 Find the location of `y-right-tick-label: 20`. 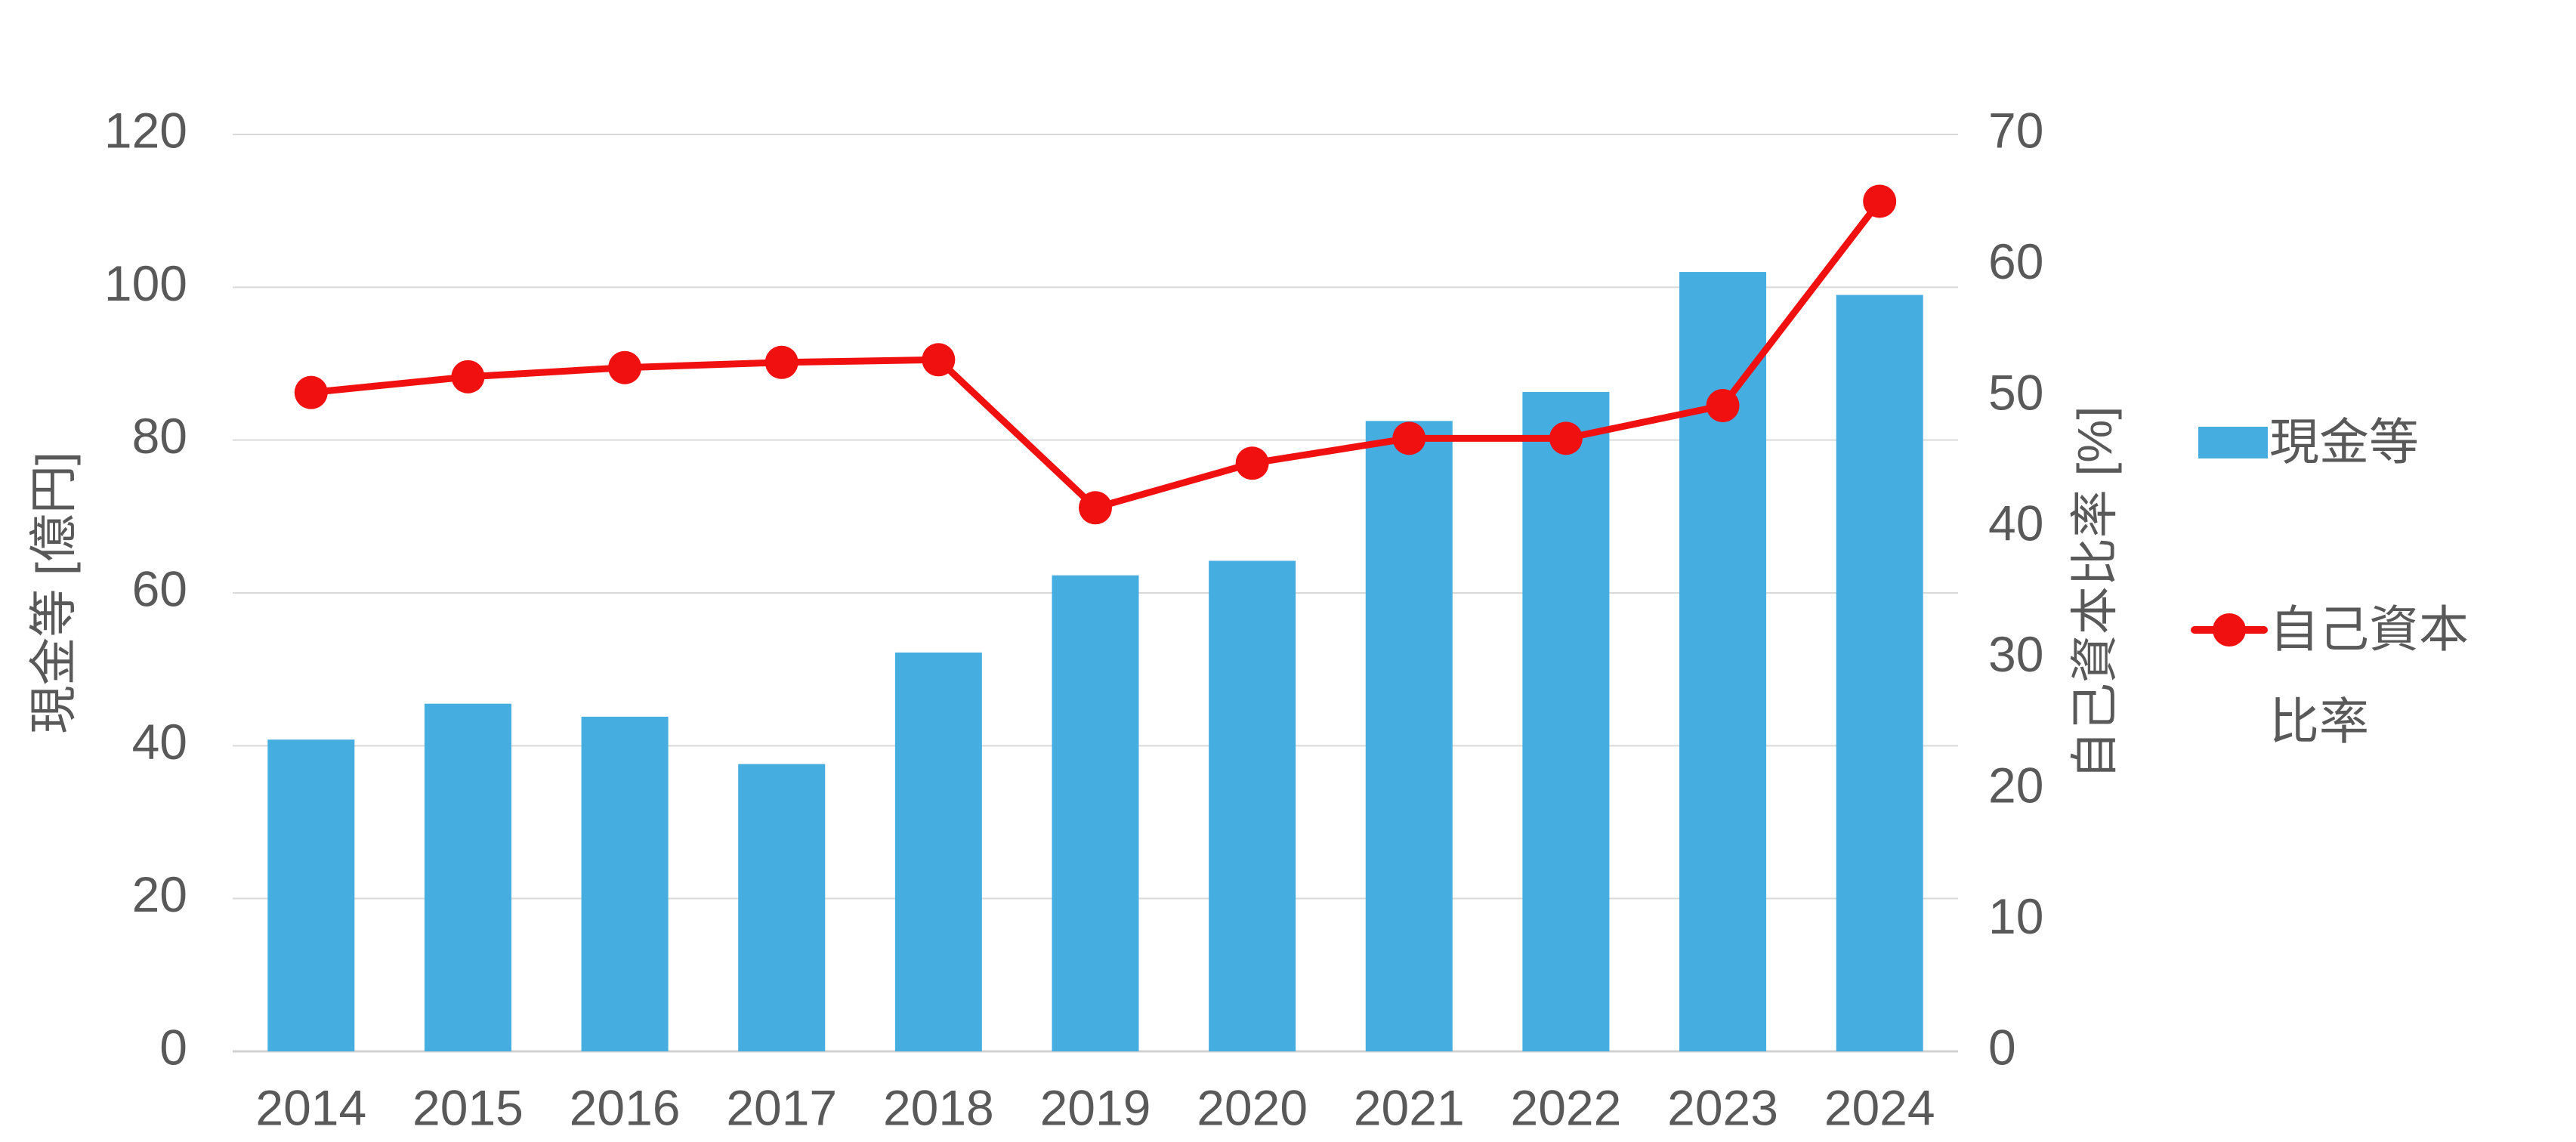

y-right-tick-label: 20 is located at coordinates (2015, 786).